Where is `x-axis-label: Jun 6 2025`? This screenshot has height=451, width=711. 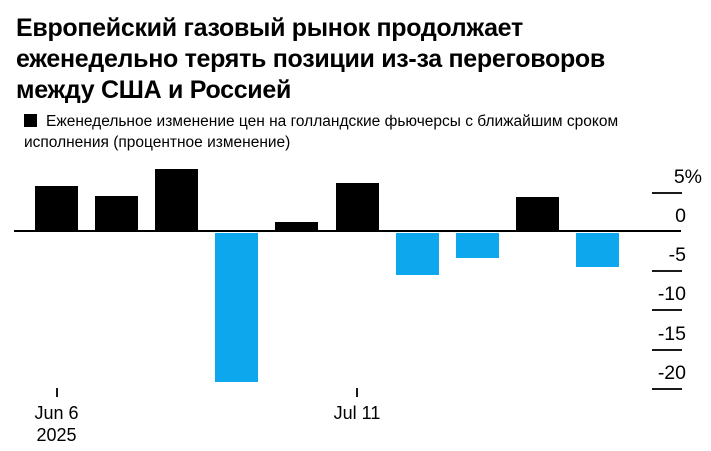
x-axis-label: Jun 6 2025 is located at coordinates (57, 424).